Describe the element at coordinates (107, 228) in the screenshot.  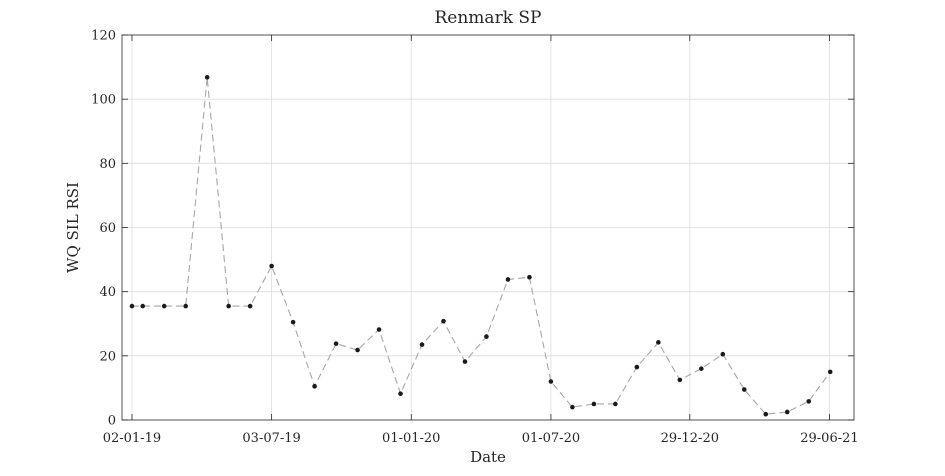
I see `y-tick-label: 60` at that location.